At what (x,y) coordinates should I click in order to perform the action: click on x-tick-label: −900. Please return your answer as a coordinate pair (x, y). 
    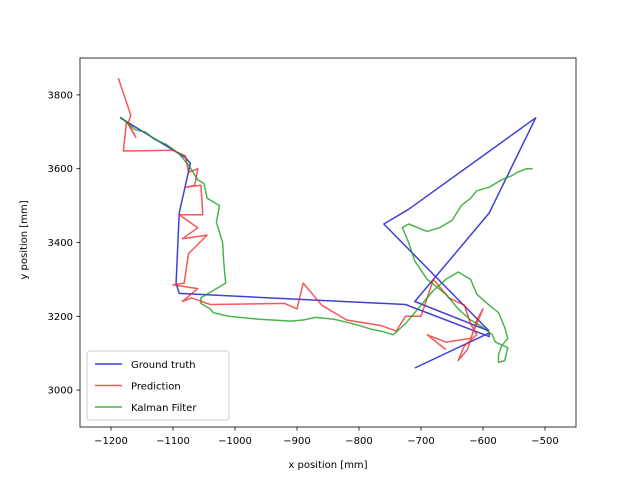
    Looking at the image, I should click on (296, 441).